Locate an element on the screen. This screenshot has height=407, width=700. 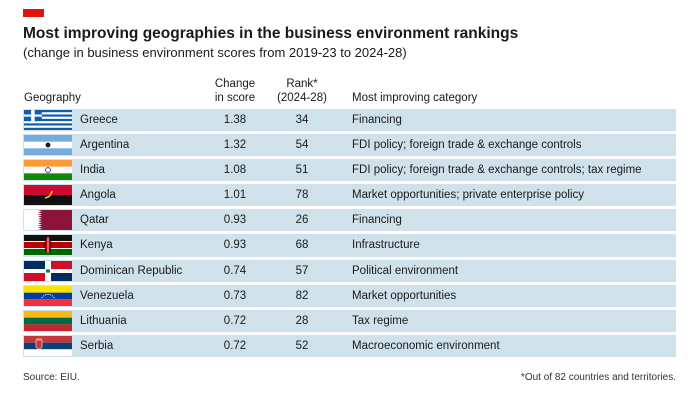
dominican-republic-flag-icon is located at coordinates (48, 270).